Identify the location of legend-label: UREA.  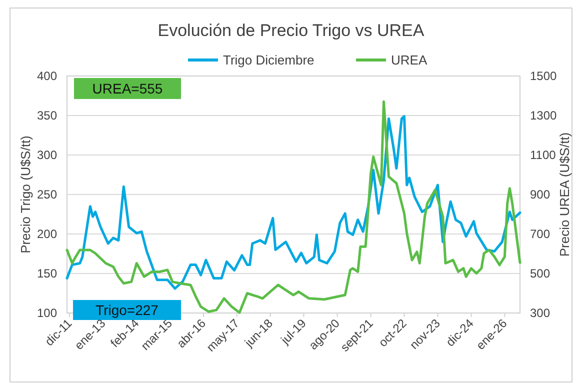
(409, 60).